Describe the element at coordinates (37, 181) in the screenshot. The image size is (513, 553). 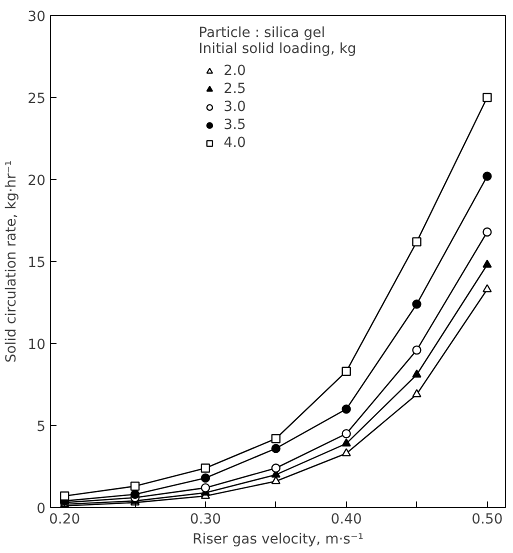
I see `y-tick-label: 20` at that location.